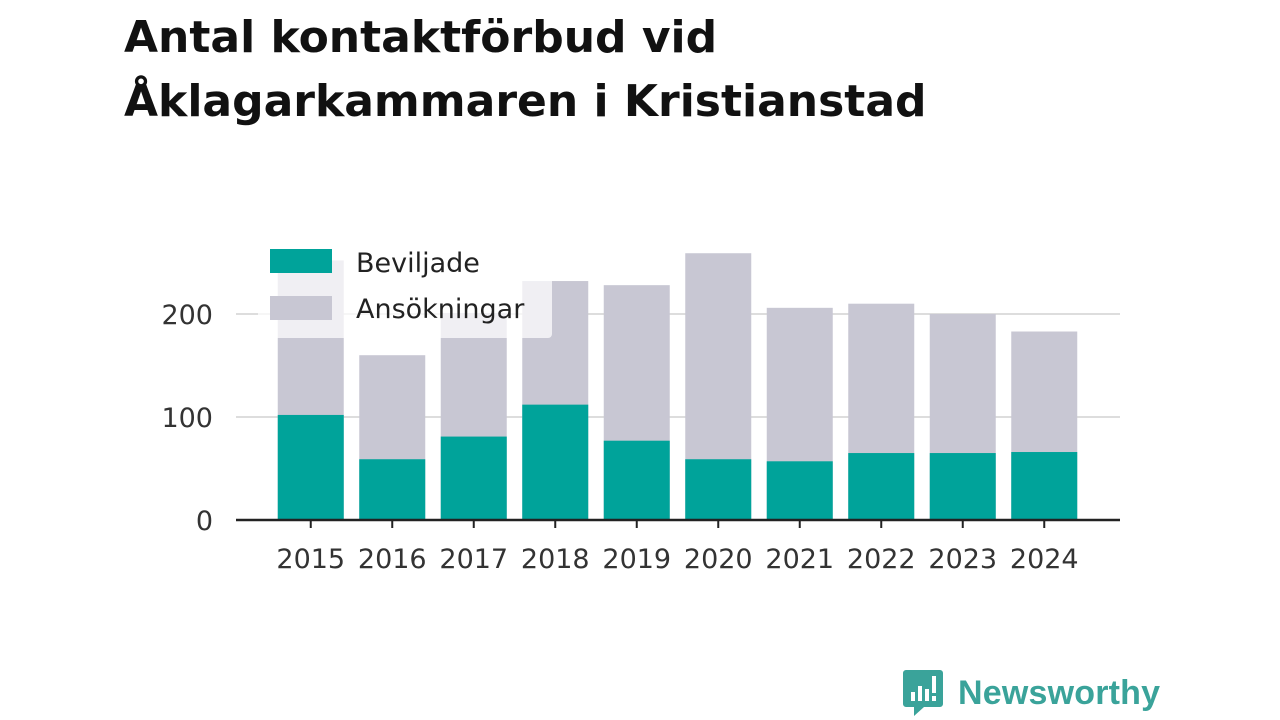 The image size is (1280, 720). I want to click on chart-title-line-2: Åklagarkammaren i Kristianstad, so click(525, 101).